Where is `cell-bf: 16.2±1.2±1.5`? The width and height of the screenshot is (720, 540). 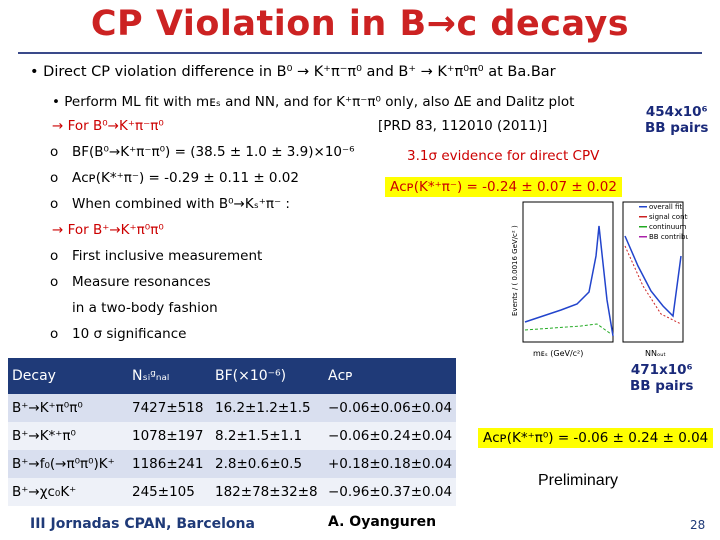 cell-bf: 16.2±1.2±1.5 is located at coordinates (267, 408).